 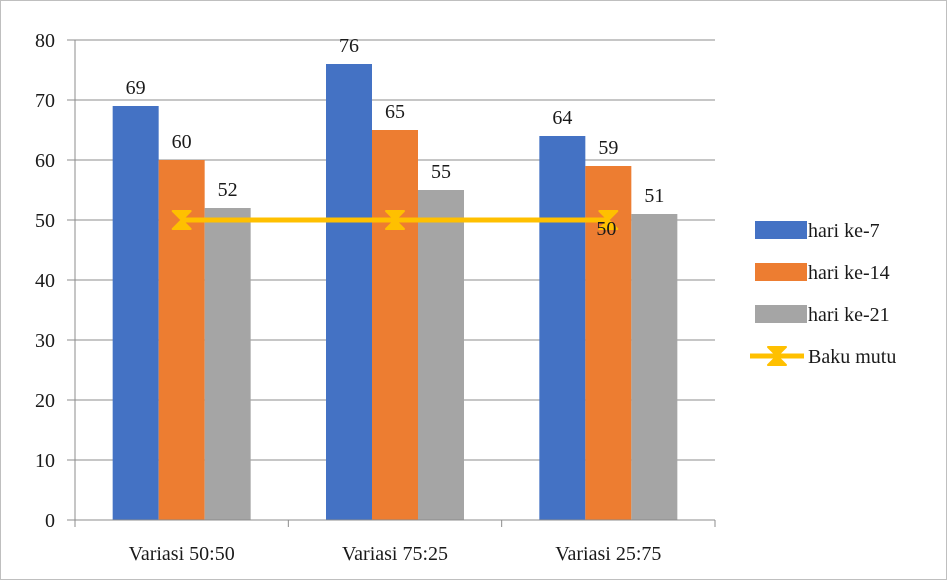 I want to click on data-label-hari-ke-21-variasi-25-75: 51, so click(x=654, y=196).